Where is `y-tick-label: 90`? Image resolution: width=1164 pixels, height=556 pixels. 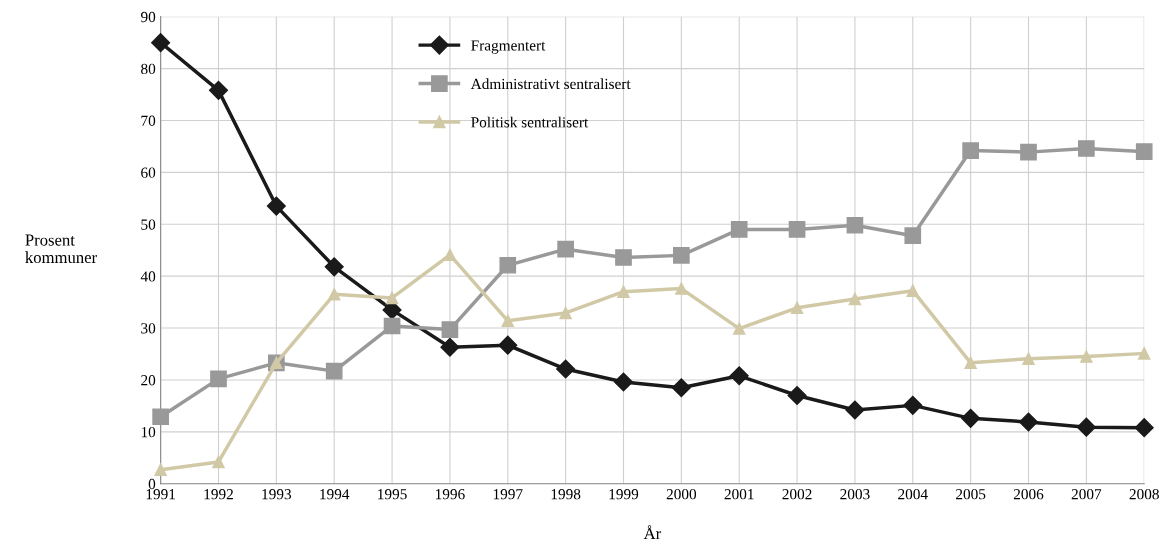
y-tick-label: 90 is located at coordinates (148, 17).